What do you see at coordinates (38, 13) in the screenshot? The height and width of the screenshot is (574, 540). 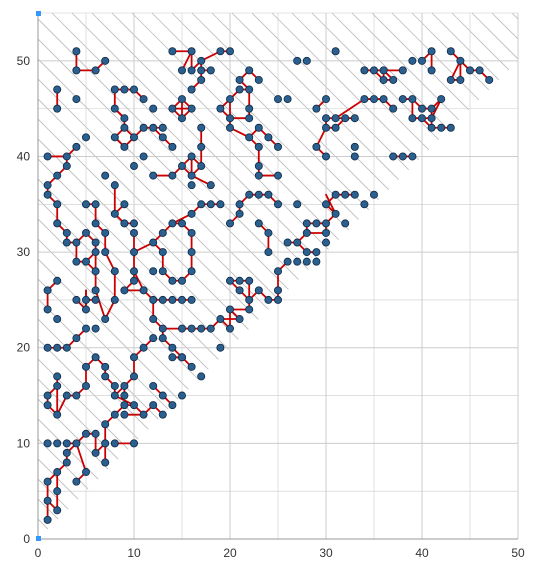 I see `corner-marker-top` at bounding box center [38, 13].